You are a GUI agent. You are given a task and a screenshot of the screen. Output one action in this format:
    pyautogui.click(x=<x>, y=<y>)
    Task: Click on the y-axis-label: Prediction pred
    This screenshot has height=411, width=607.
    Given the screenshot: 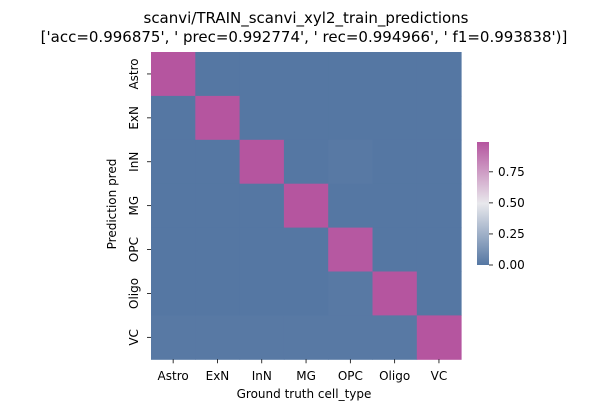 What is the action you would take?
    pyautogui.click(x=112, y=204)
    